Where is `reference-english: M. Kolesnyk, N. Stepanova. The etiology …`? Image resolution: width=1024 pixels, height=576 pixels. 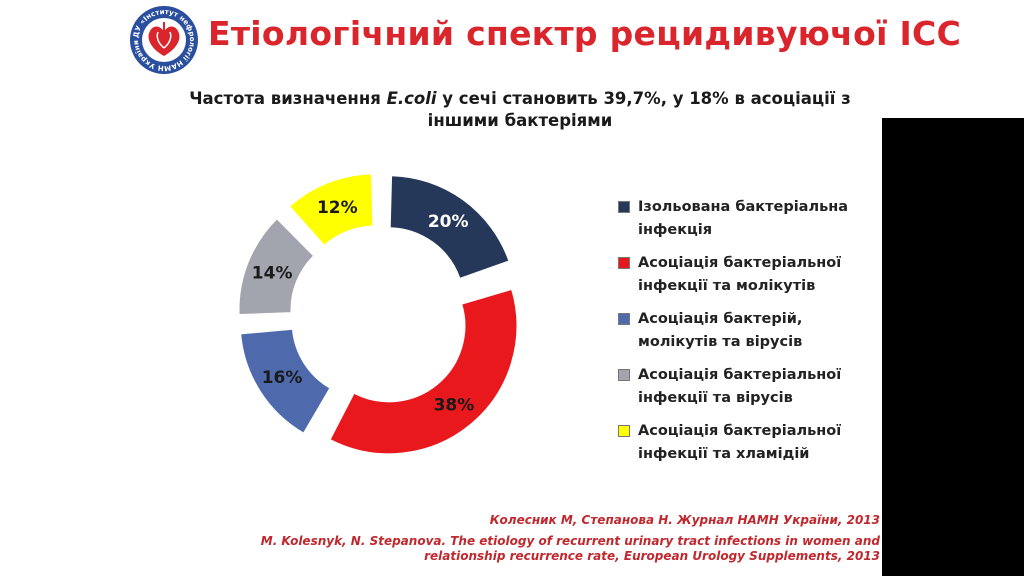
reference-english: M. Kolesnyk, N. Stepanova. The etiology … is located at coordinates (570, 548).